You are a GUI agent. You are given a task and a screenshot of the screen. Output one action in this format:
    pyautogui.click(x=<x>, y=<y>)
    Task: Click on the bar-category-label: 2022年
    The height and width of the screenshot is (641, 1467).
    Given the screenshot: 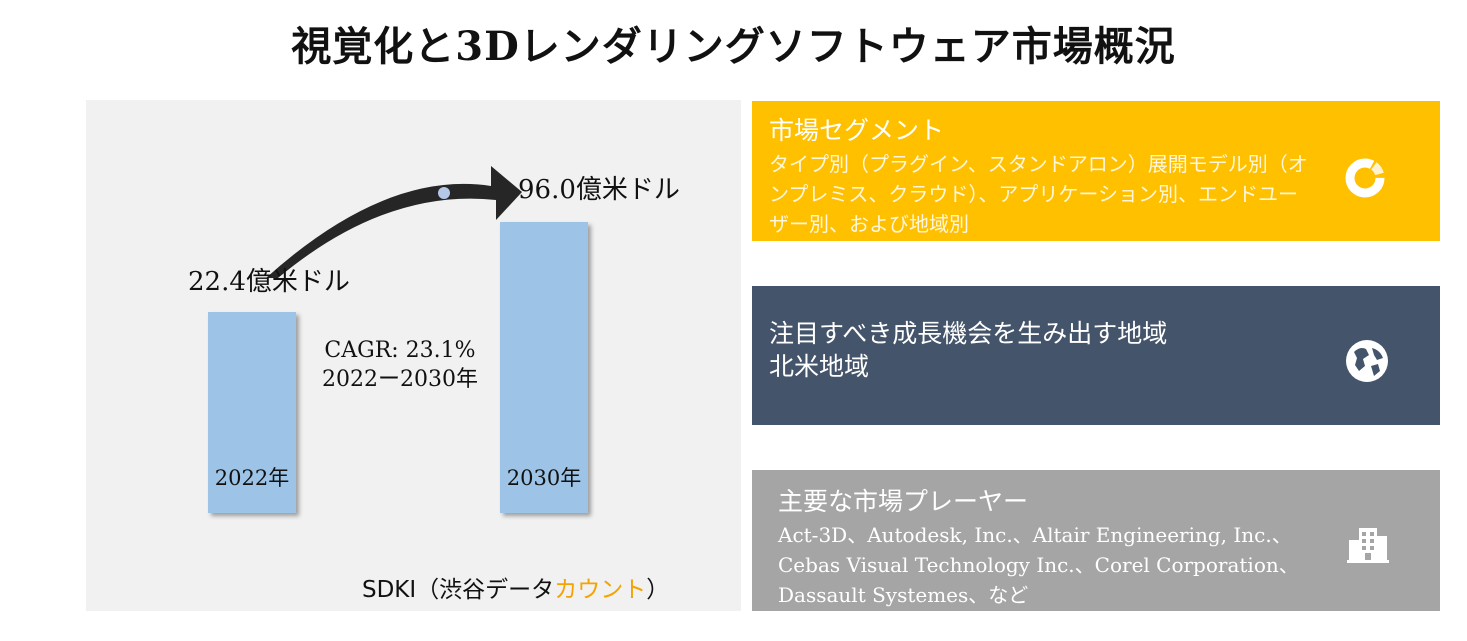 What is the action you would take?
    pyautogui.click(x=252, y=478)
    